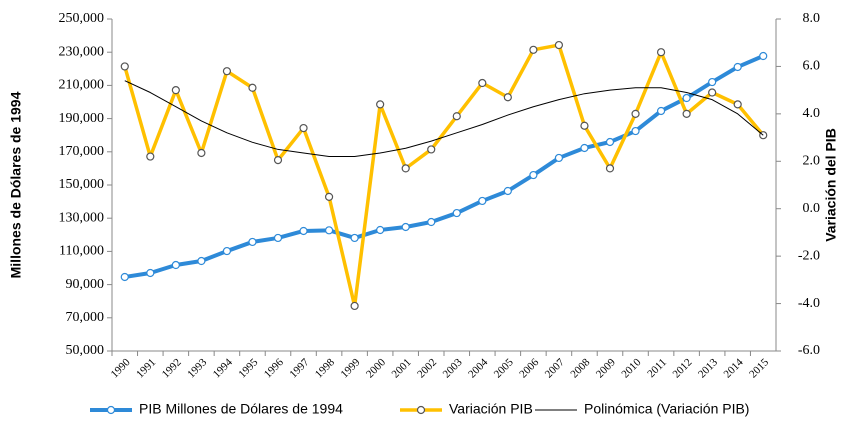  What do you see at coordinates (809, 303) in the screenshot?
I see `y2-tick-label: -4.0` at bounding box center [809, 303].